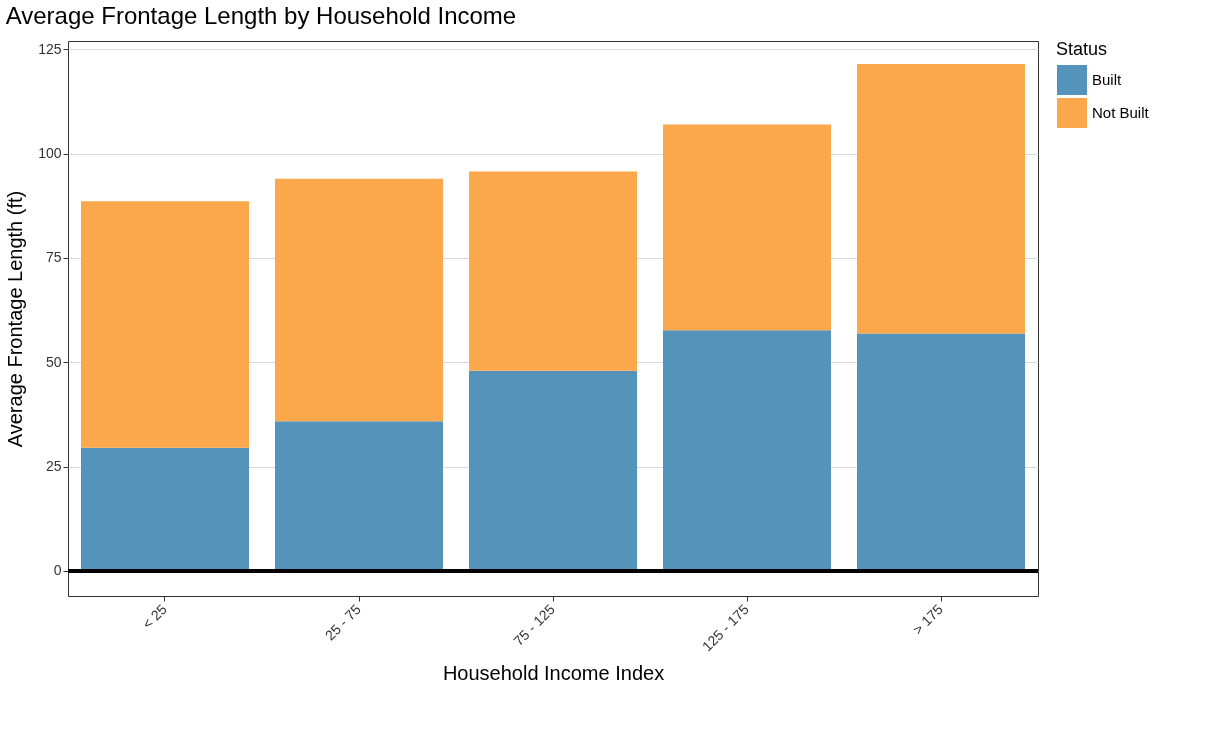  Describe the element at coordinates (1082, 49) in the screenshot. I see `legend-title: Status` at that location.